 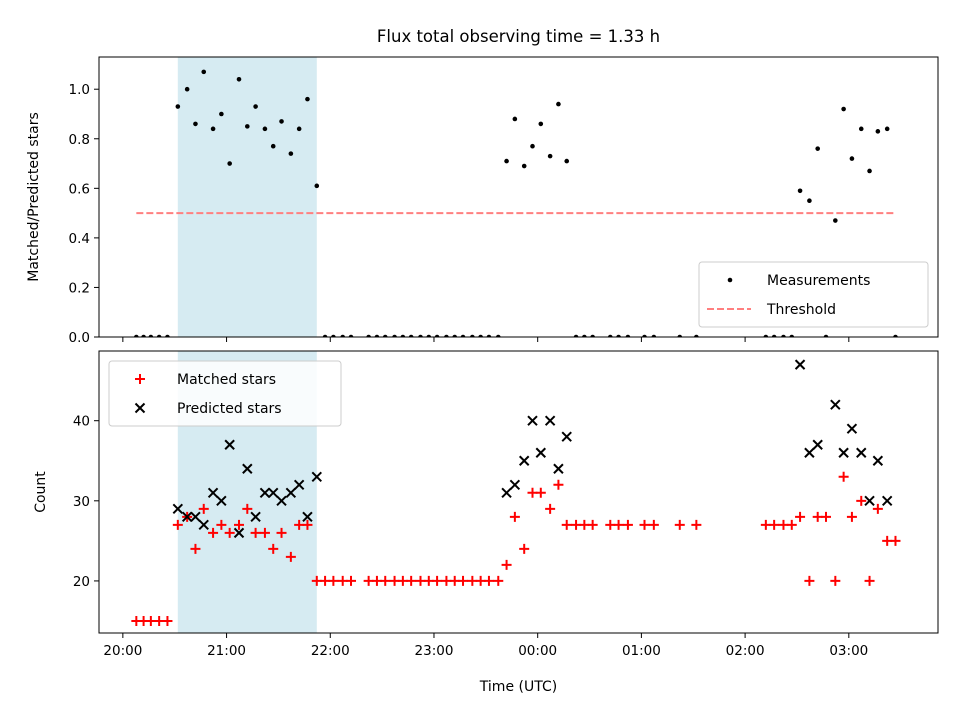 What do you see at coordinates (79, 338) in the screenshot?
I see `y-tick-label: 0.0` at bounding box center [79, 338].